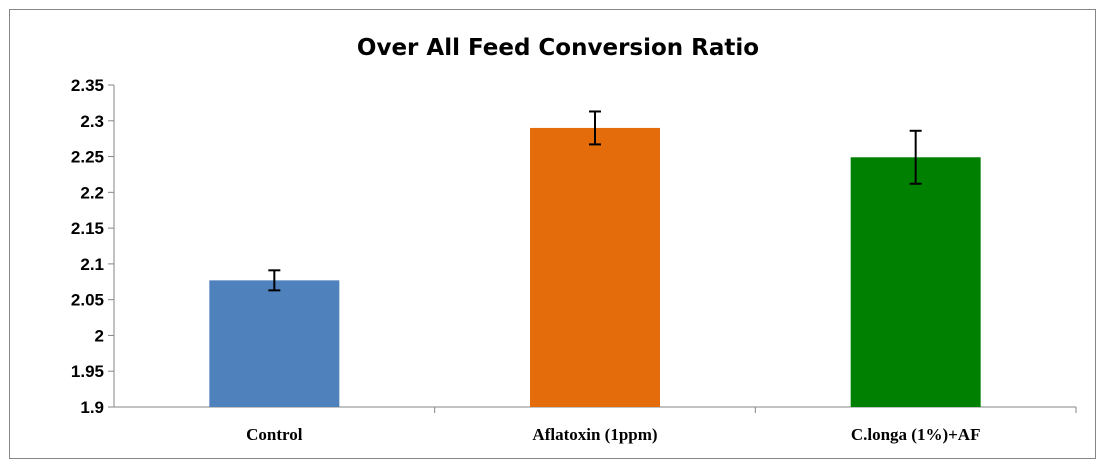 The height and width of the screenshot is (466, 1104). I want to click on y-tick-label: 2.05, so click(87, 300).